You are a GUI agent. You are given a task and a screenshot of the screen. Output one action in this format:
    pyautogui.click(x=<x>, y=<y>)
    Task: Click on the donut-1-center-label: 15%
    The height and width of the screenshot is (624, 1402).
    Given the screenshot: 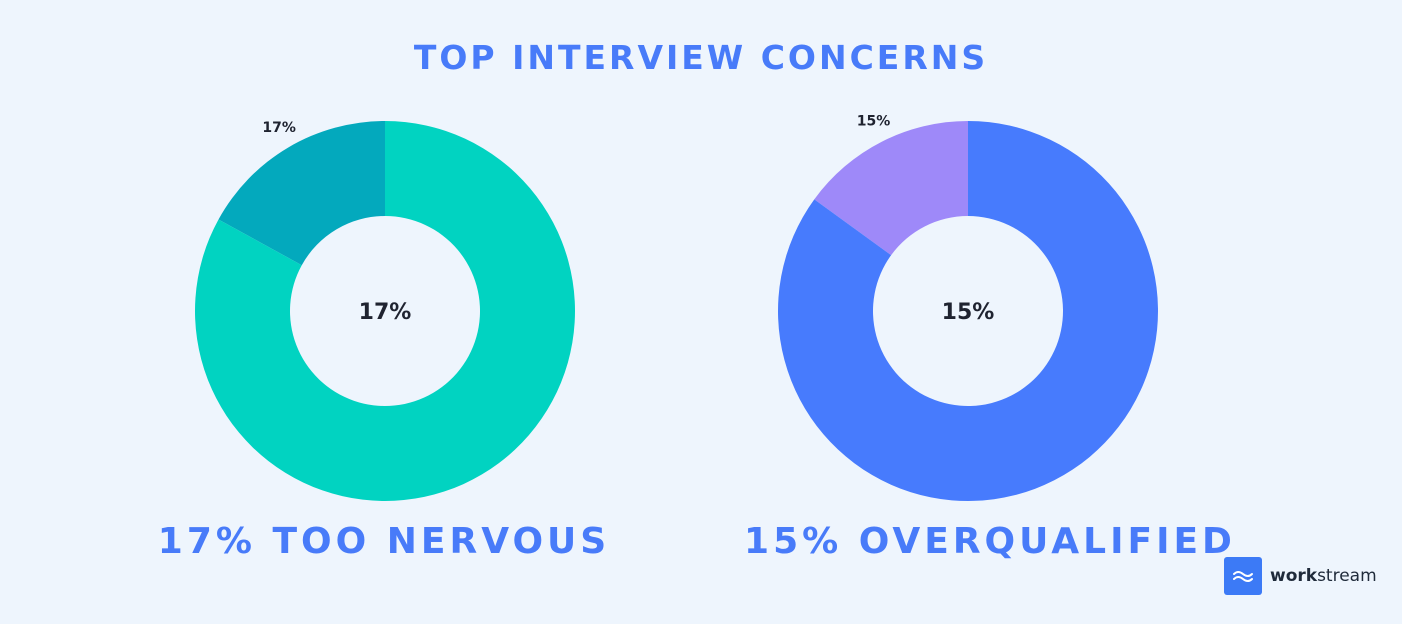 What is the action you would take?
    pyautogui.click(x=968, y=312)
    